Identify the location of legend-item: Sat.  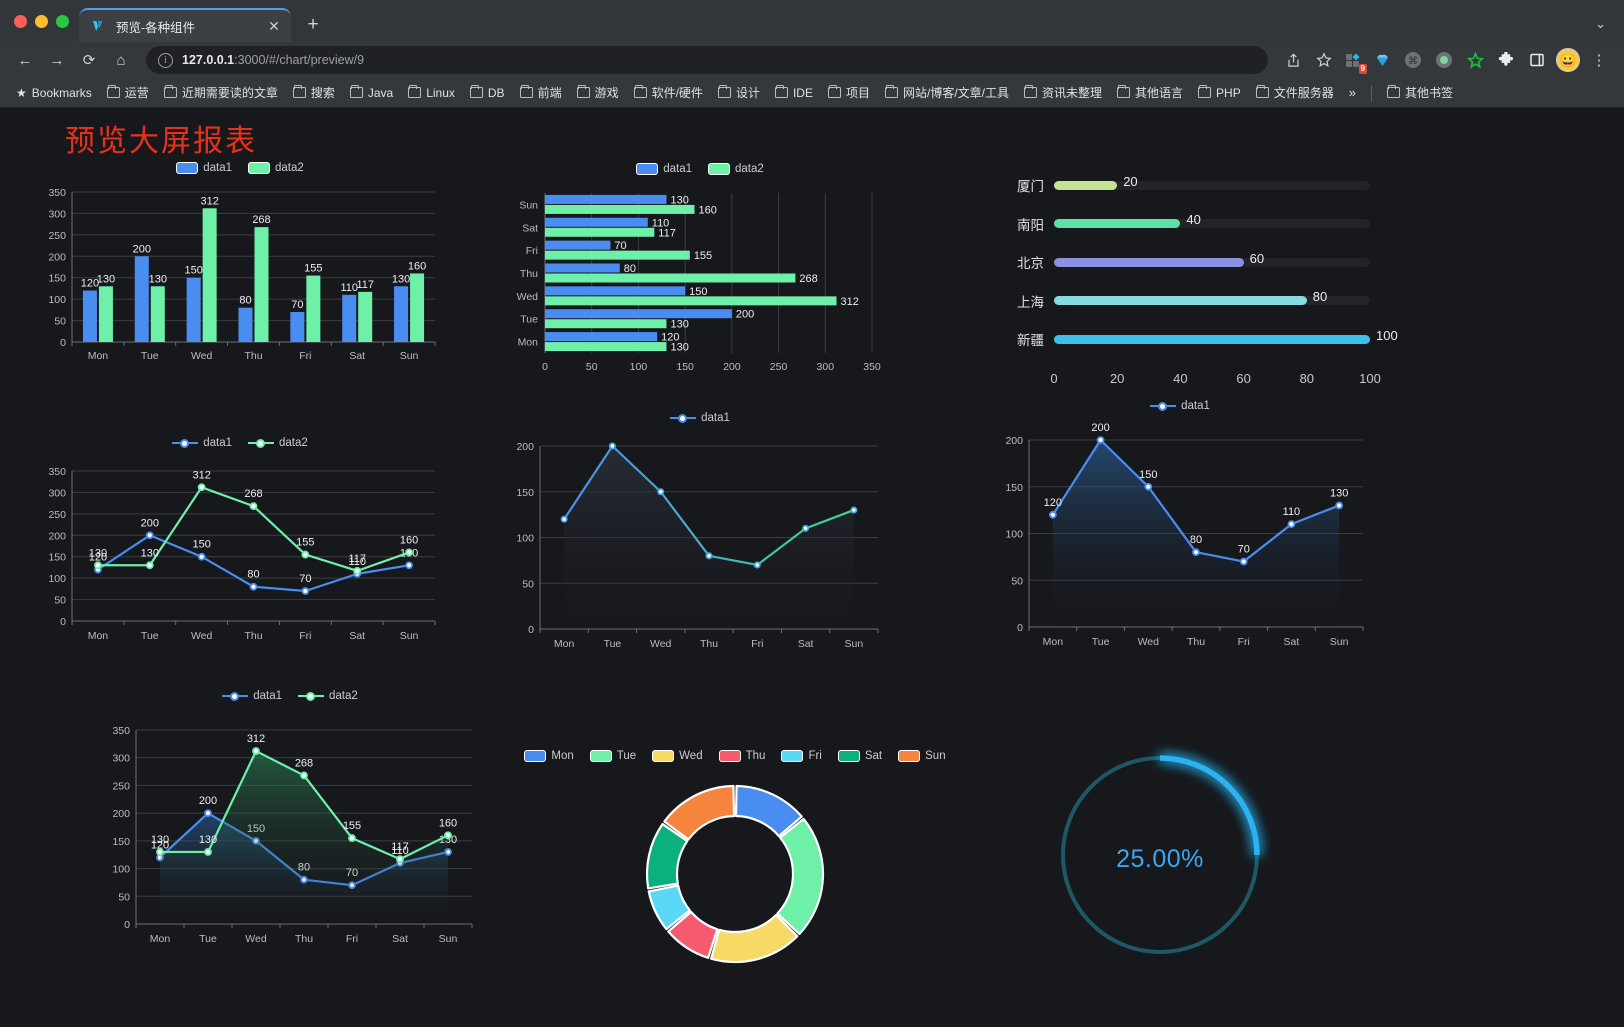
(859, 756).